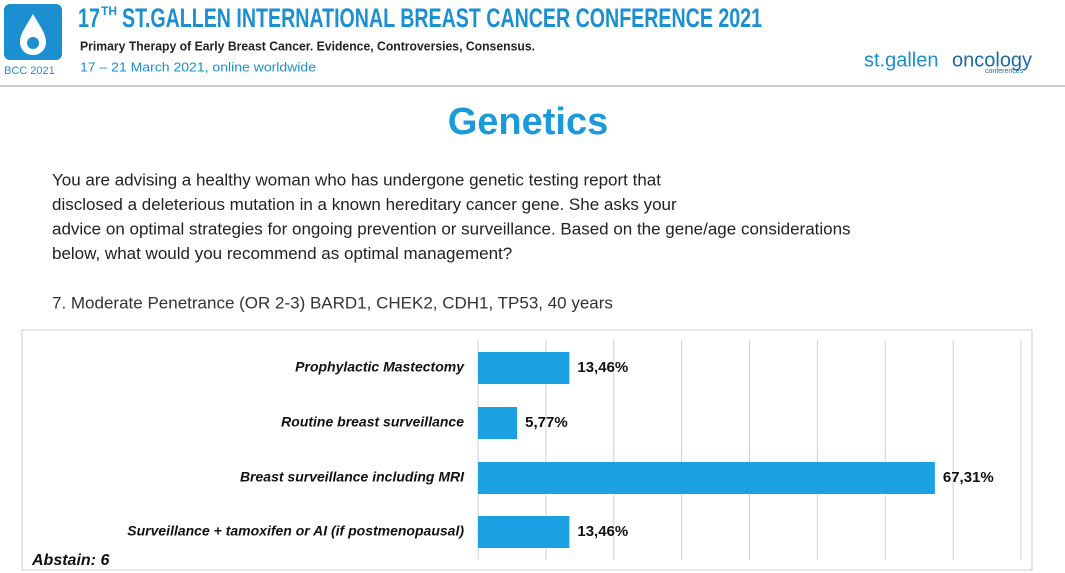  What do you see at coordinates (70, 560) in the screenshot?
I see `annotation: Abstain: 6` at bounding box center [70, 560].